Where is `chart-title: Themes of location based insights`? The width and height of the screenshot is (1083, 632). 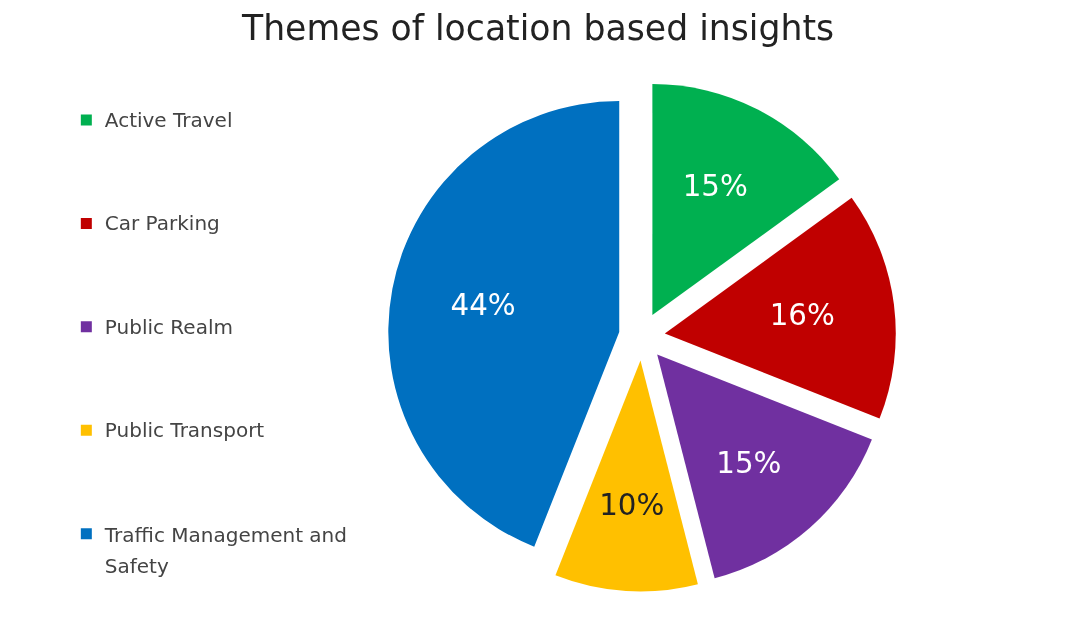 chart-title: Themes of location based insights is located at coordinates (537, 27).